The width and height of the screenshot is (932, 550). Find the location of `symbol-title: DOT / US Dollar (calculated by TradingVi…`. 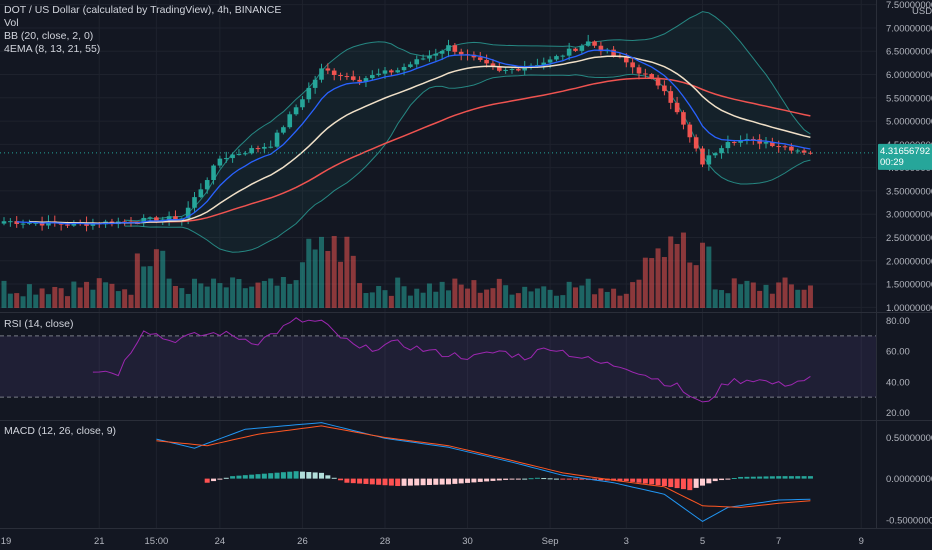

symbol-title: DOT / US Dollar (calculated by TradingVi… is located at coordinates (143, 10).